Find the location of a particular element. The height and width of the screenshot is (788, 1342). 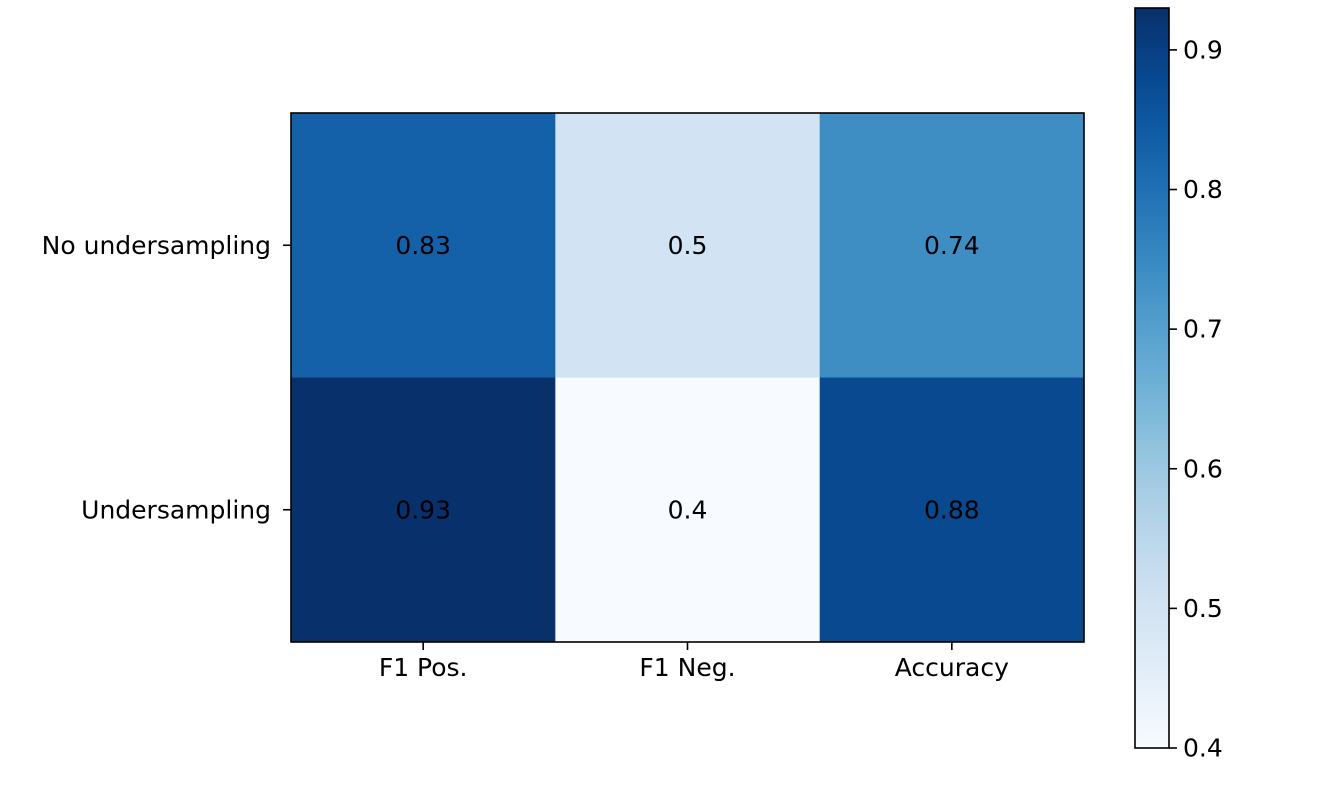

cell-value-label: 0.5 is located at coordinates (688, 245).